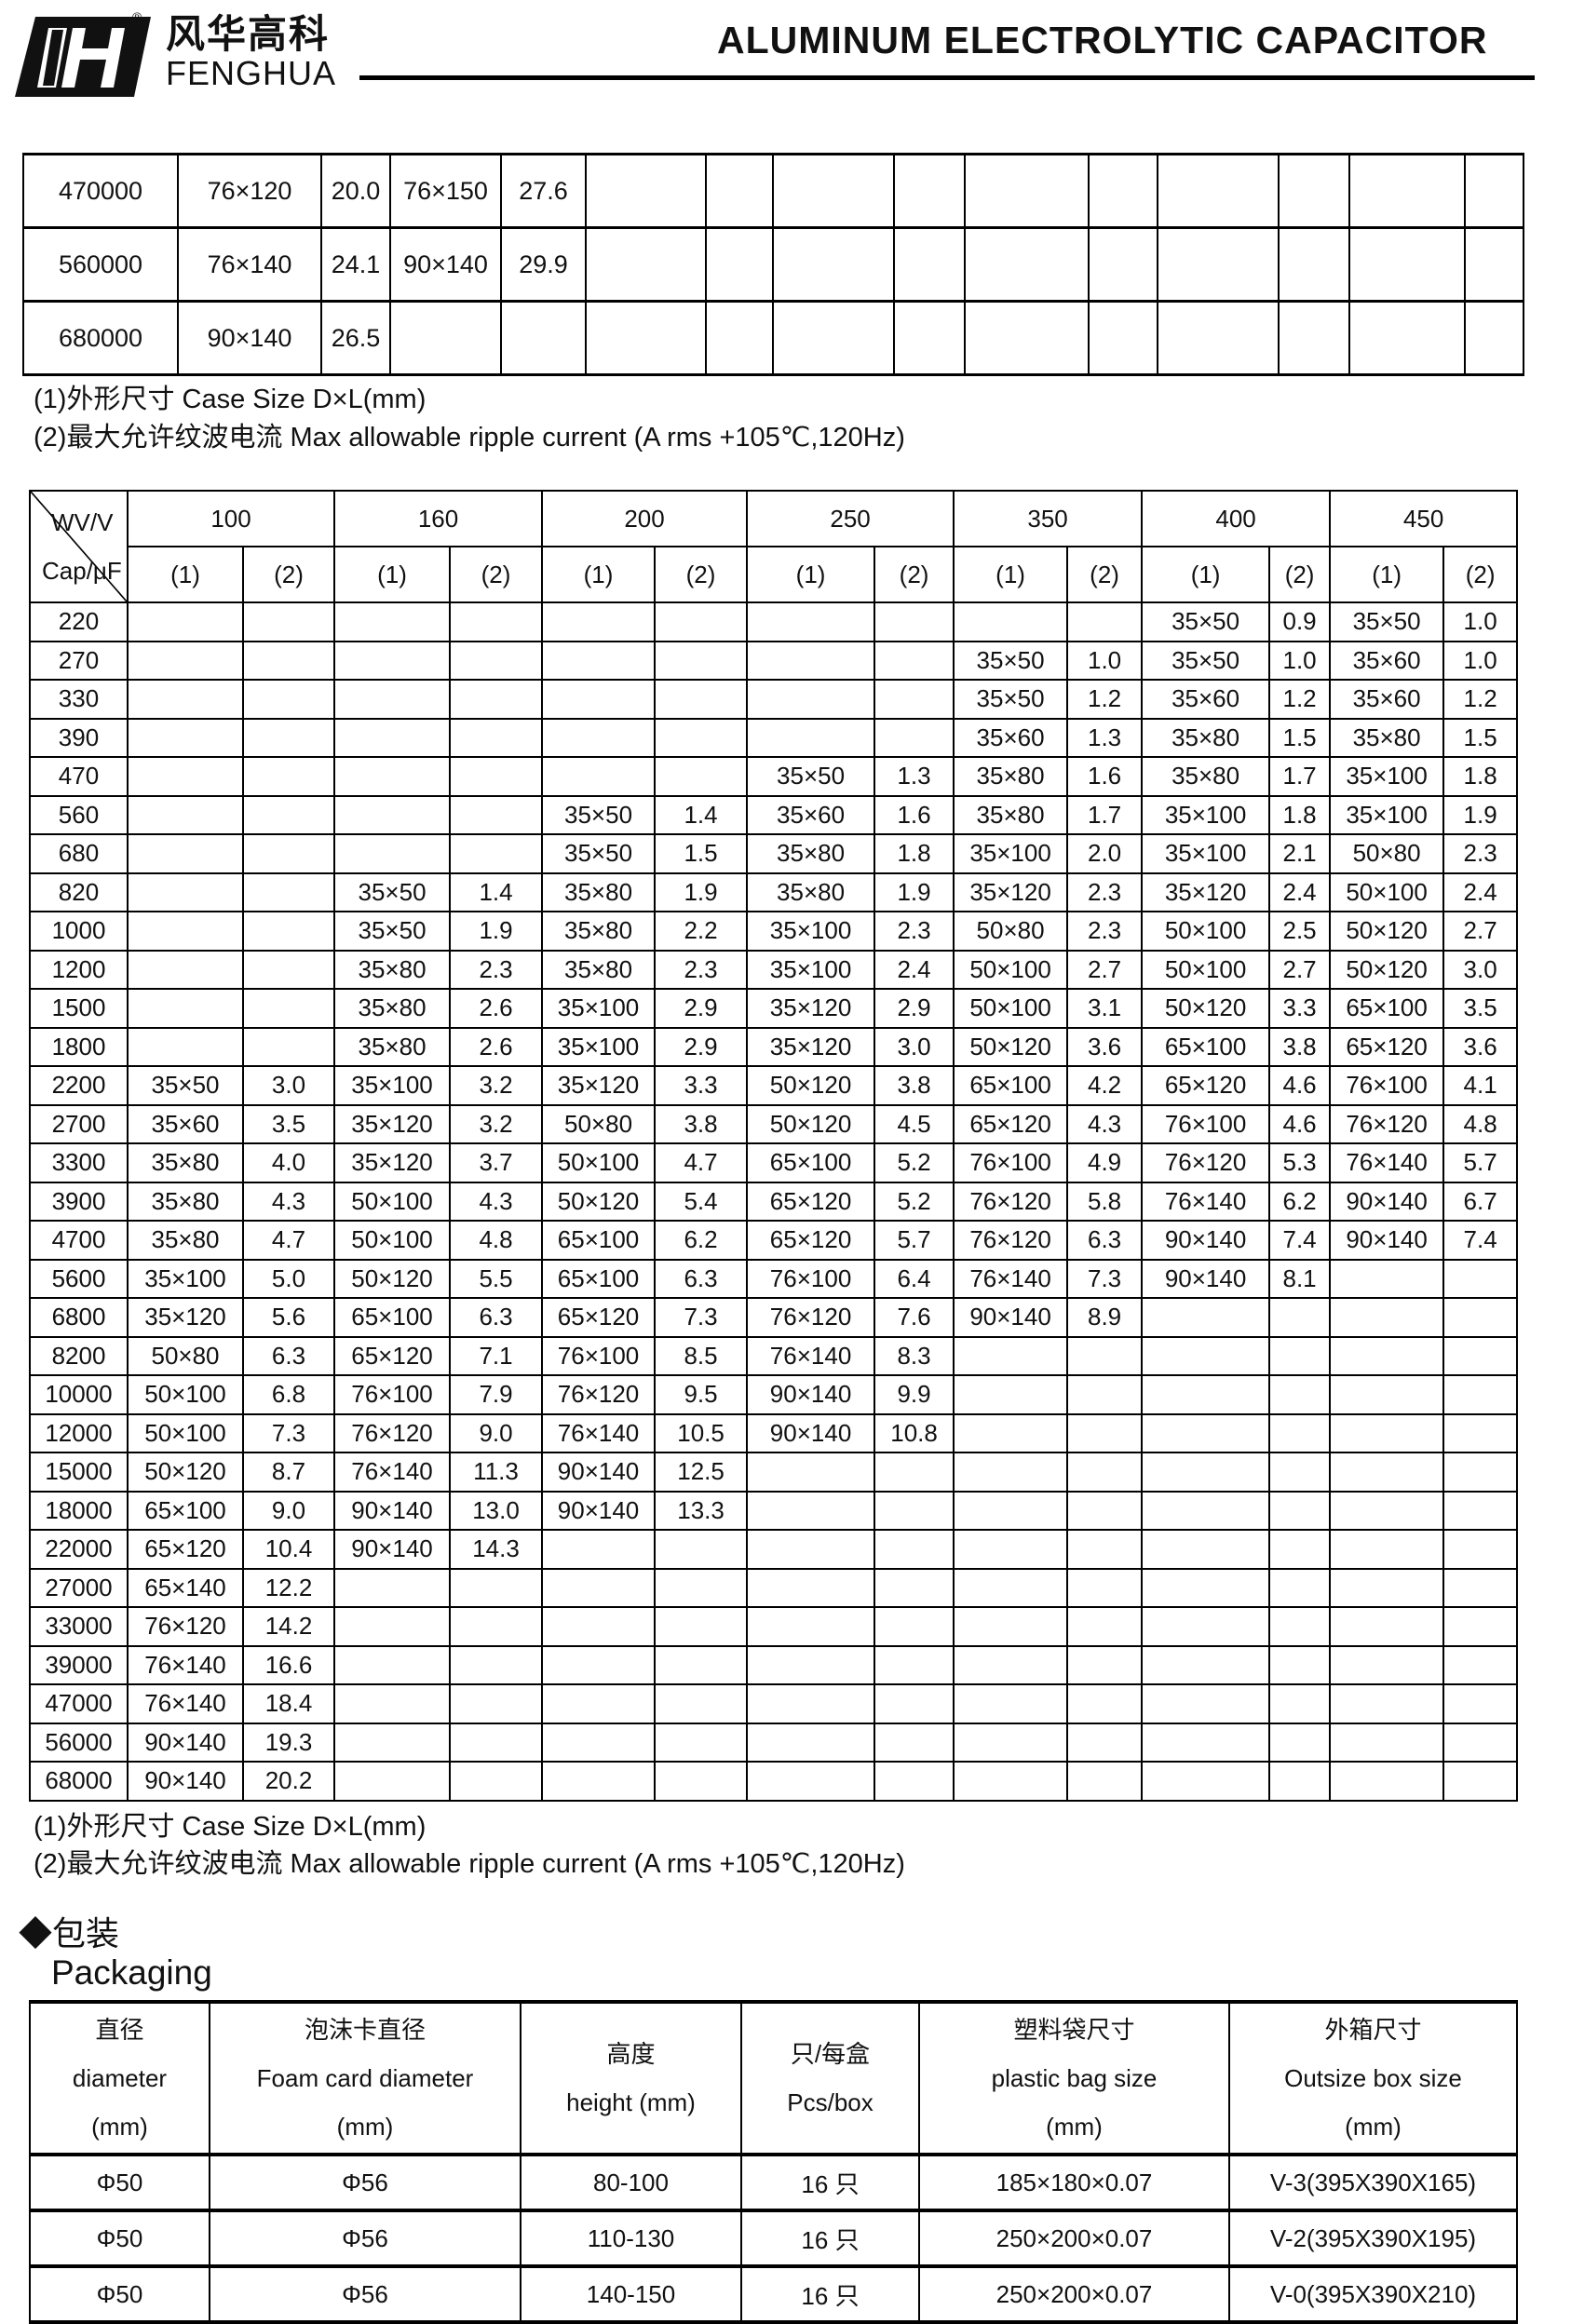 The height and width of the screenshot is (2324, 1571). Describe the element at coordinates (1481, 970) in the screenshot. I see `ripple-current-cell: 3.0` at that location.